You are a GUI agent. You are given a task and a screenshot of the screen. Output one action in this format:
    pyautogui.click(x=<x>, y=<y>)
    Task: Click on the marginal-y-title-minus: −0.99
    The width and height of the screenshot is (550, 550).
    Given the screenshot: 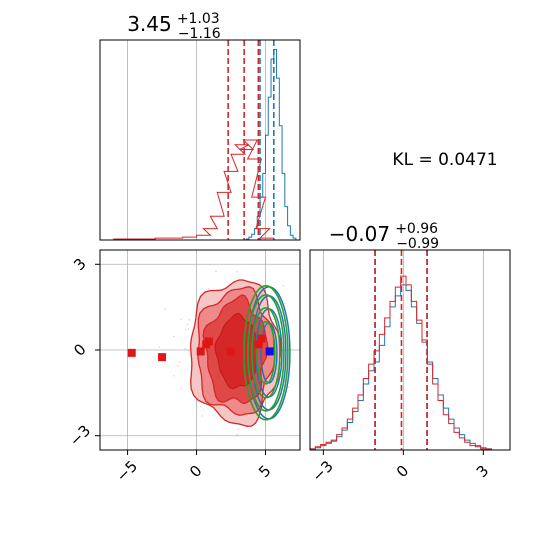 What is the action you would take?
    pyautogui.click(x=417, y=244)
    